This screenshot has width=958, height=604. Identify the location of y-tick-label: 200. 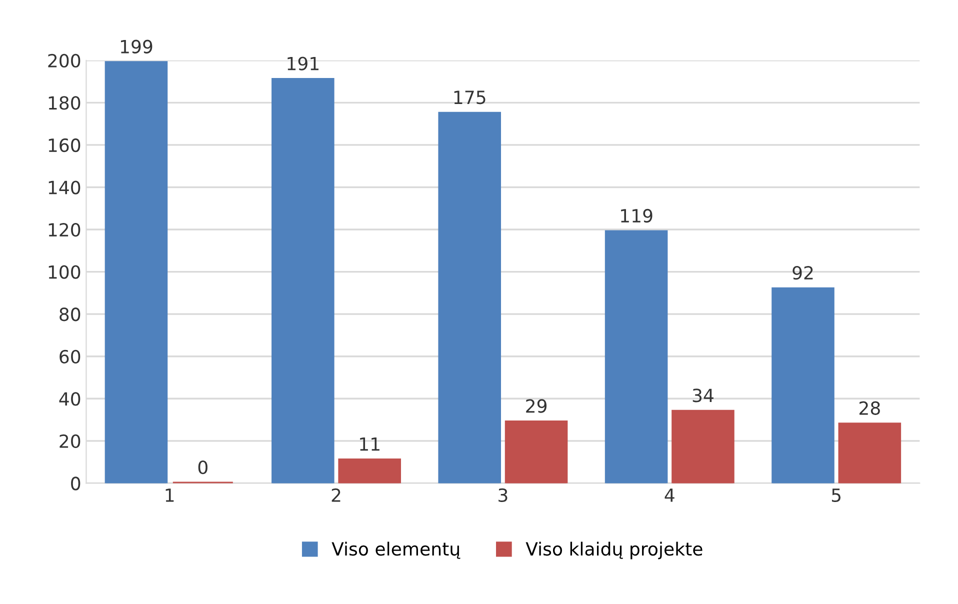
(64, 61).